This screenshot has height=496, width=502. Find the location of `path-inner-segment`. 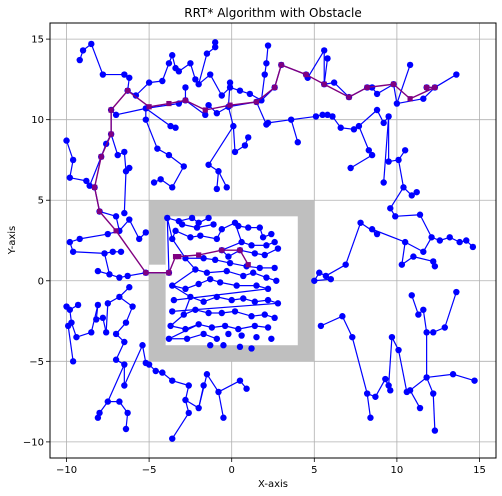

path-inner-segment is located at coordinates (188, 256).